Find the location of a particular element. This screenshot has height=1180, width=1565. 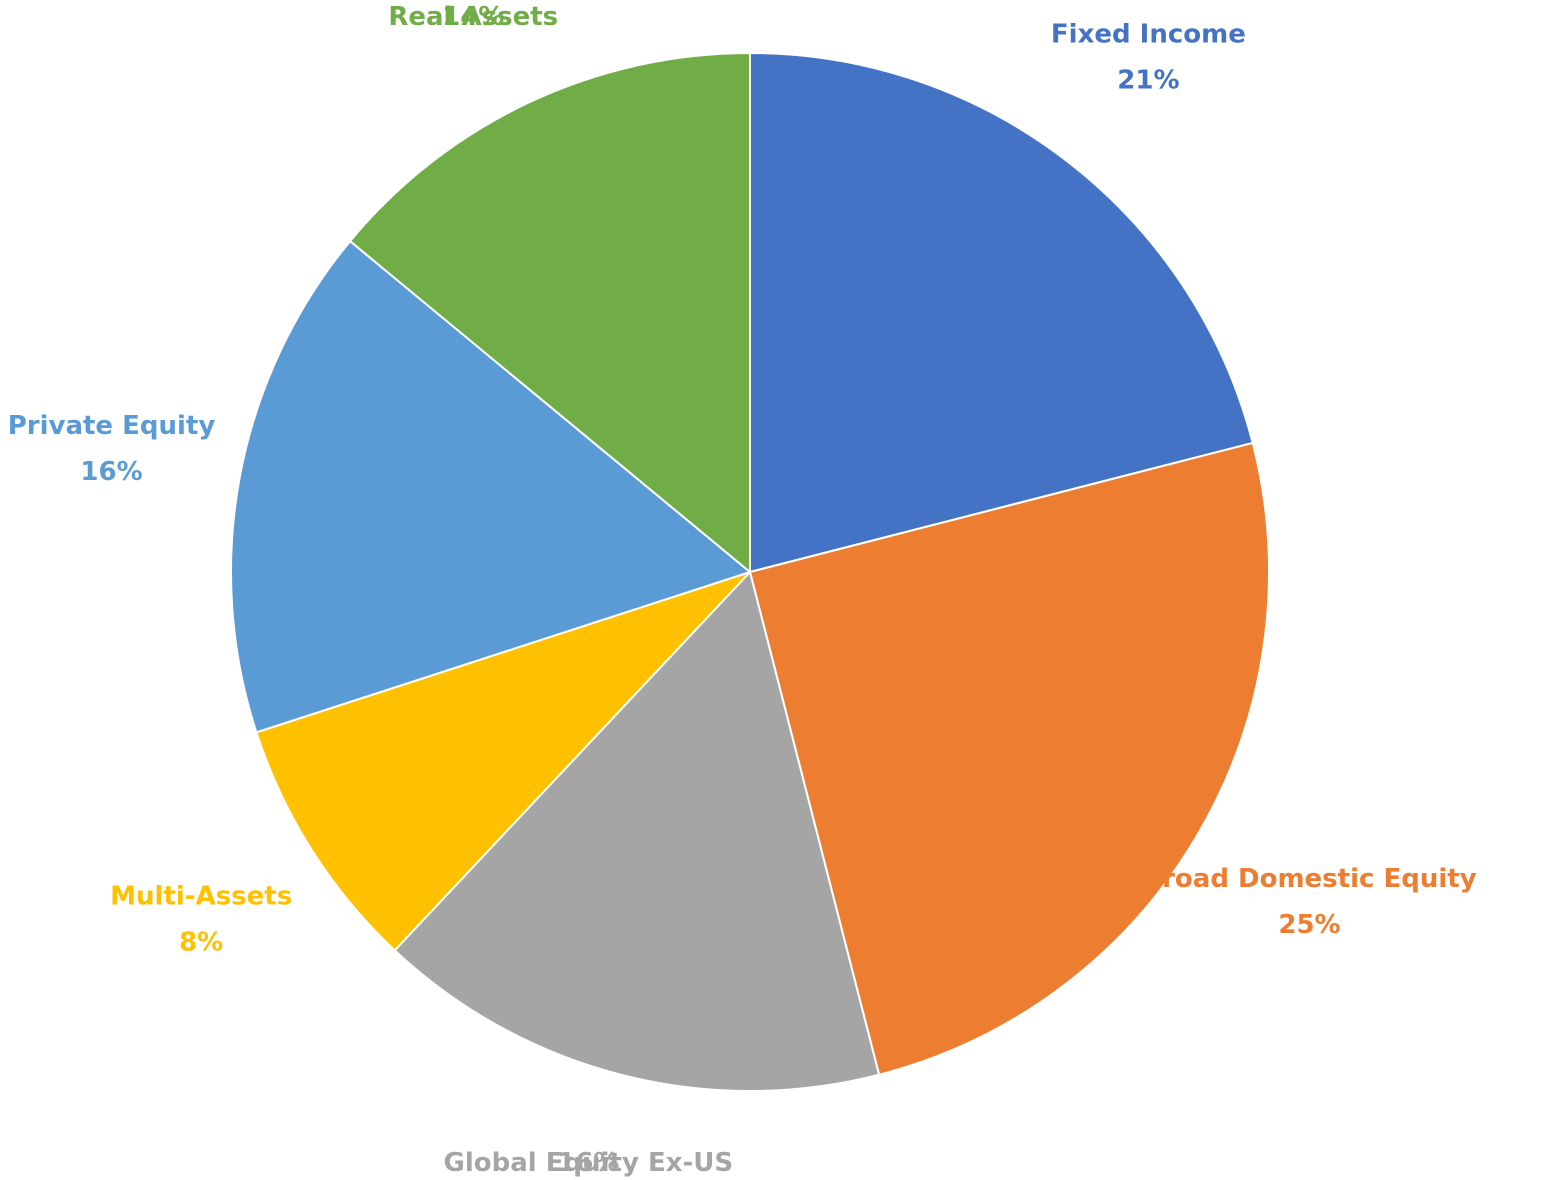

slice-label: Fixed Income is located at coordinates (1148, 34).